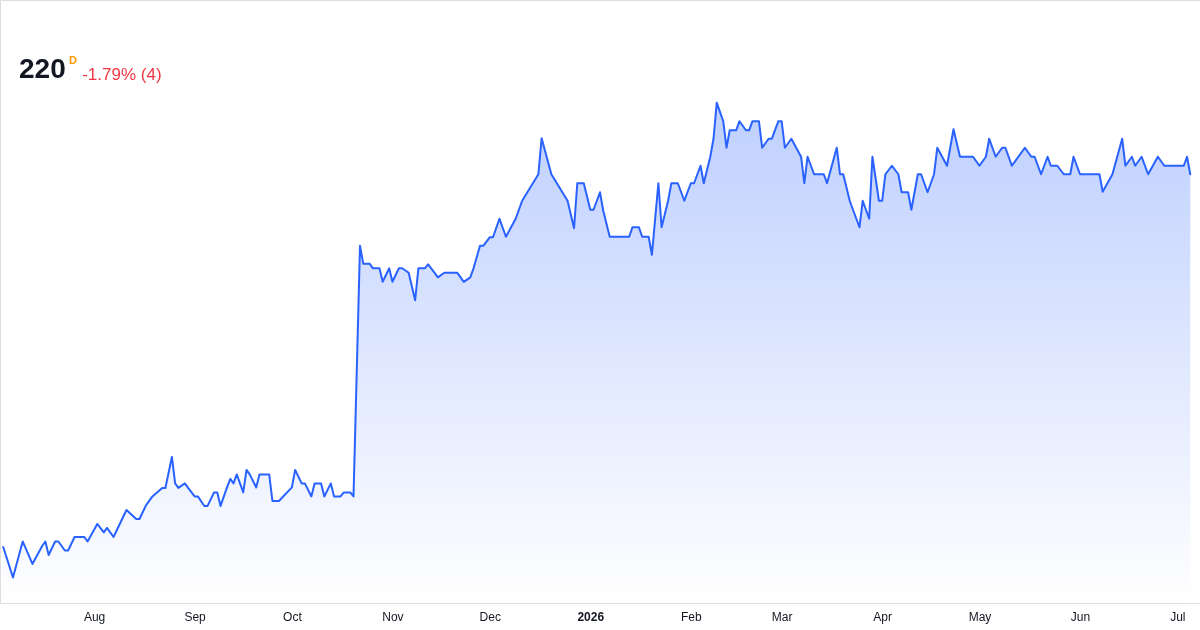 The height and width of the screenshot is (630, 1200). What do you see at coordinates (393, 616) in the screenshot?
I see `x-tick-label: Nov` at bounding box center [393, 616].